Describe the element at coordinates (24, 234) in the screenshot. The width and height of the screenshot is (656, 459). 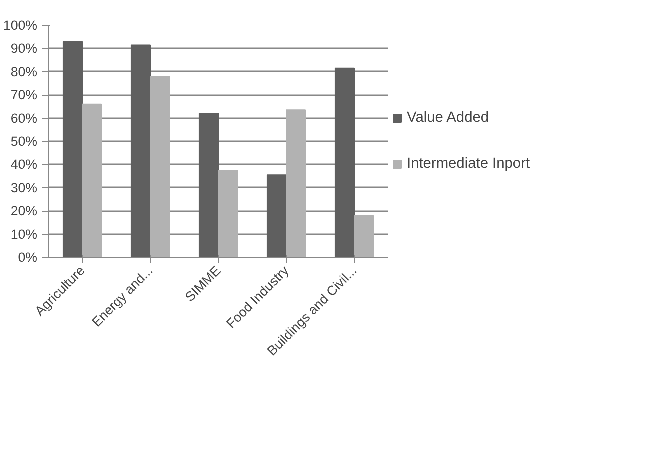
I see `y-tick-label: 10%` at that location.